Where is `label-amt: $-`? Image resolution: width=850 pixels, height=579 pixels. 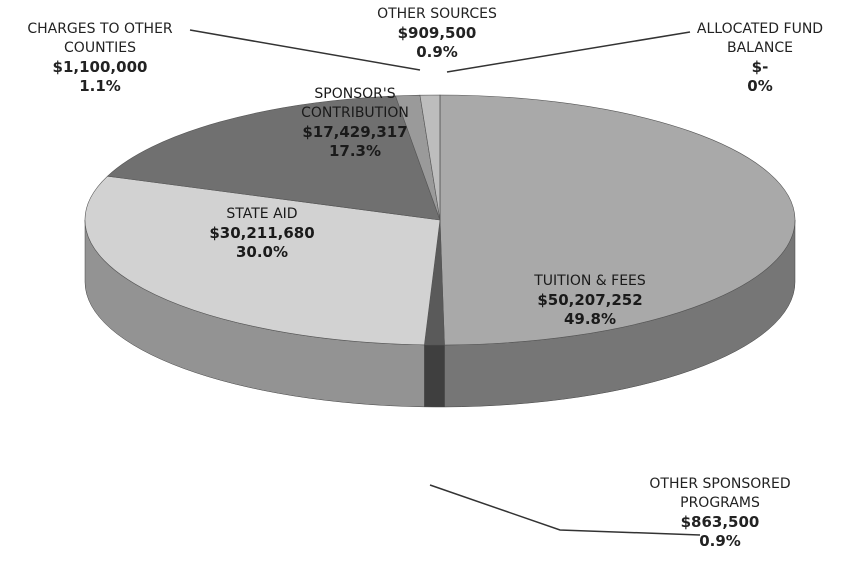 label-amt: $- is located at coordinates (760, 67).